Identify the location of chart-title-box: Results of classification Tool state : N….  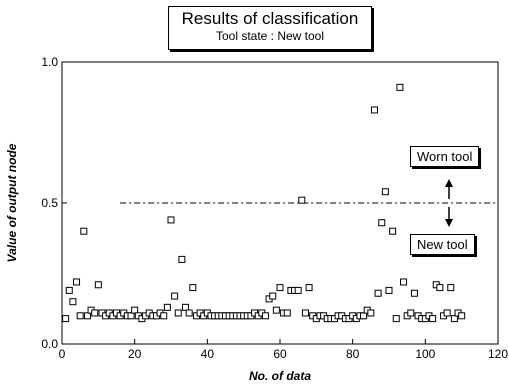
(270, 28).